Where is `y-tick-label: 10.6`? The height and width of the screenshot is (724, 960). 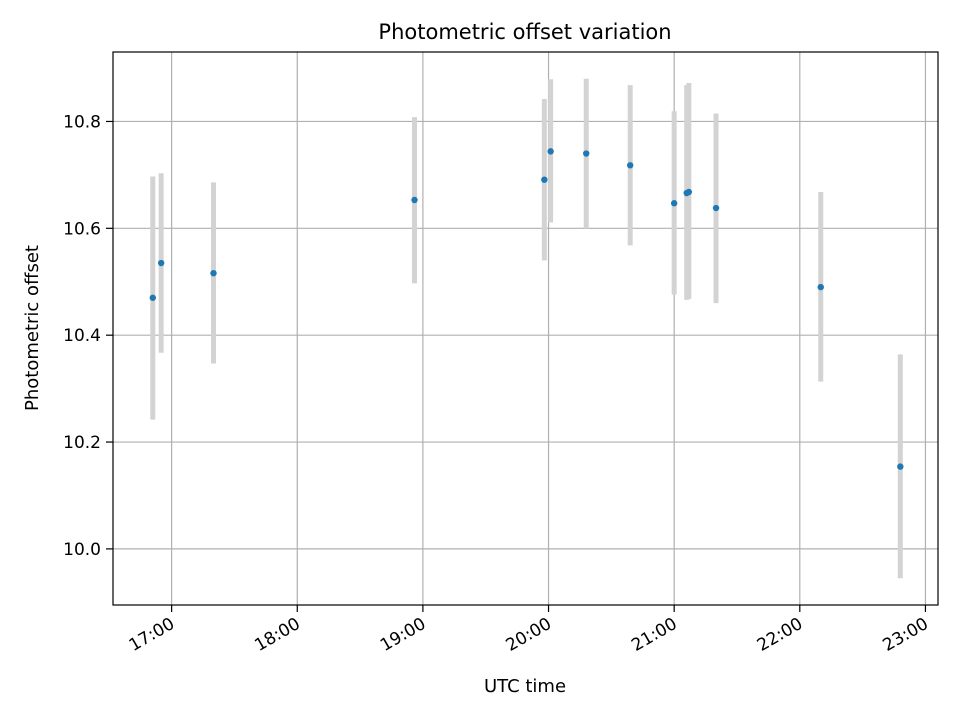 y-tick-label: 10.6 is located at coordinates (82, 229).